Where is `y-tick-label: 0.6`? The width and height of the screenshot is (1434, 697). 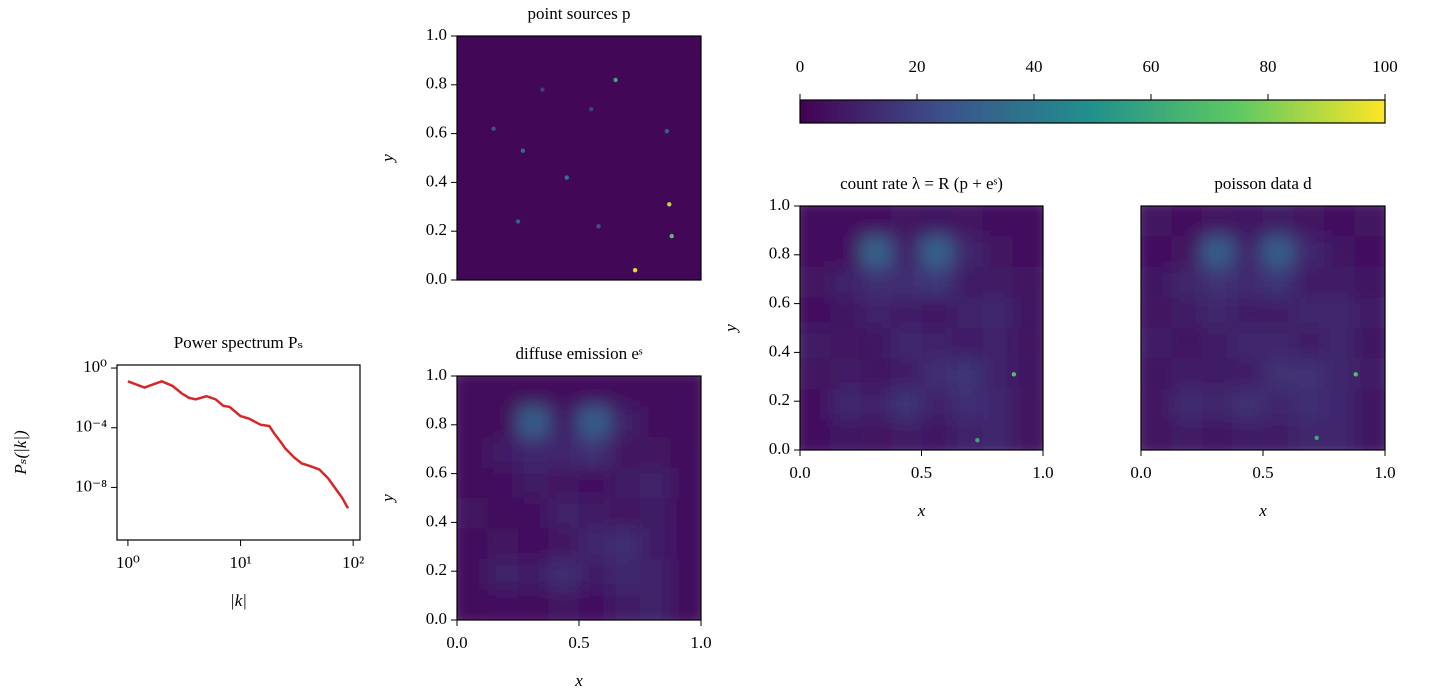 y-tick-label: 0.6 is located at coordinates (436, 472).